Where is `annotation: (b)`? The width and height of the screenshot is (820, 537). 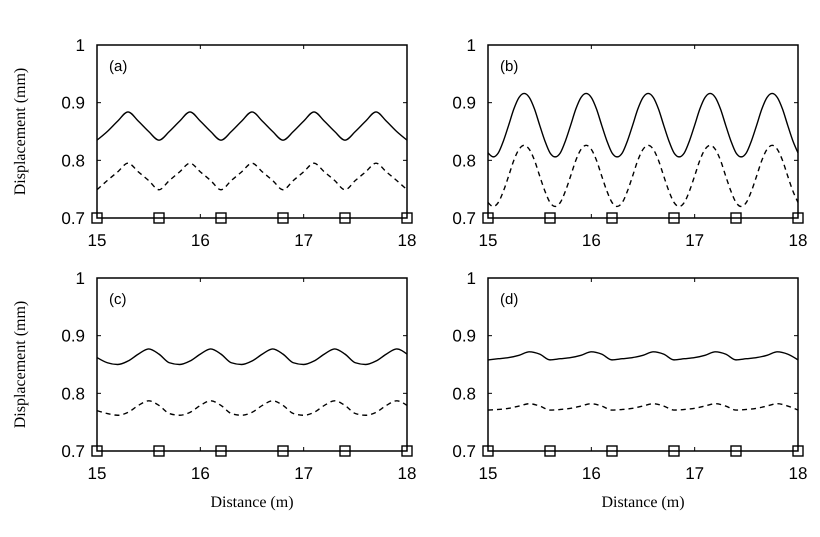 annotation: (b) is located at coordinates (509, 66).